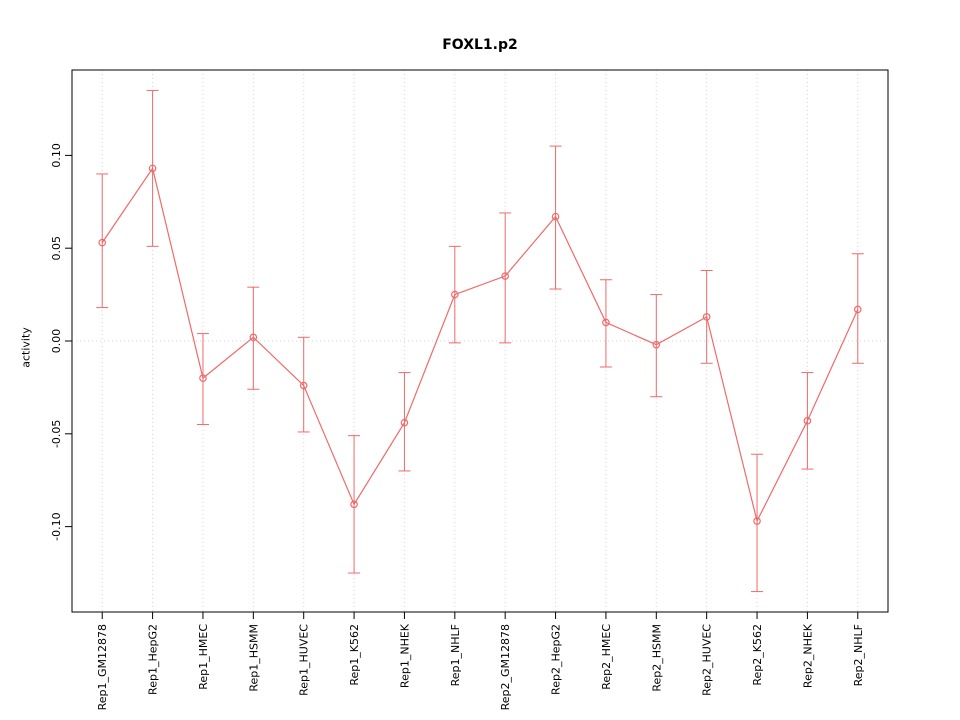  Describe the element at coordinates (757, 655) in the screenshot. I see `x-tick-label: Rep2_K562` at that location.